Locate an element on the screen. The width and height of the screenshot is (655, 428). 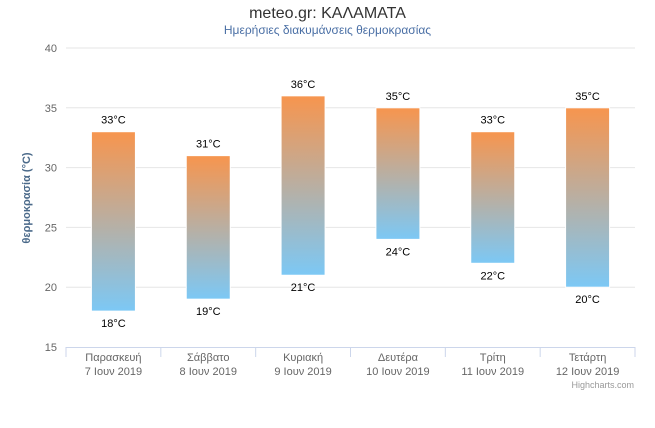
y-tick-label: 15 is located at coordinates (51, 348).